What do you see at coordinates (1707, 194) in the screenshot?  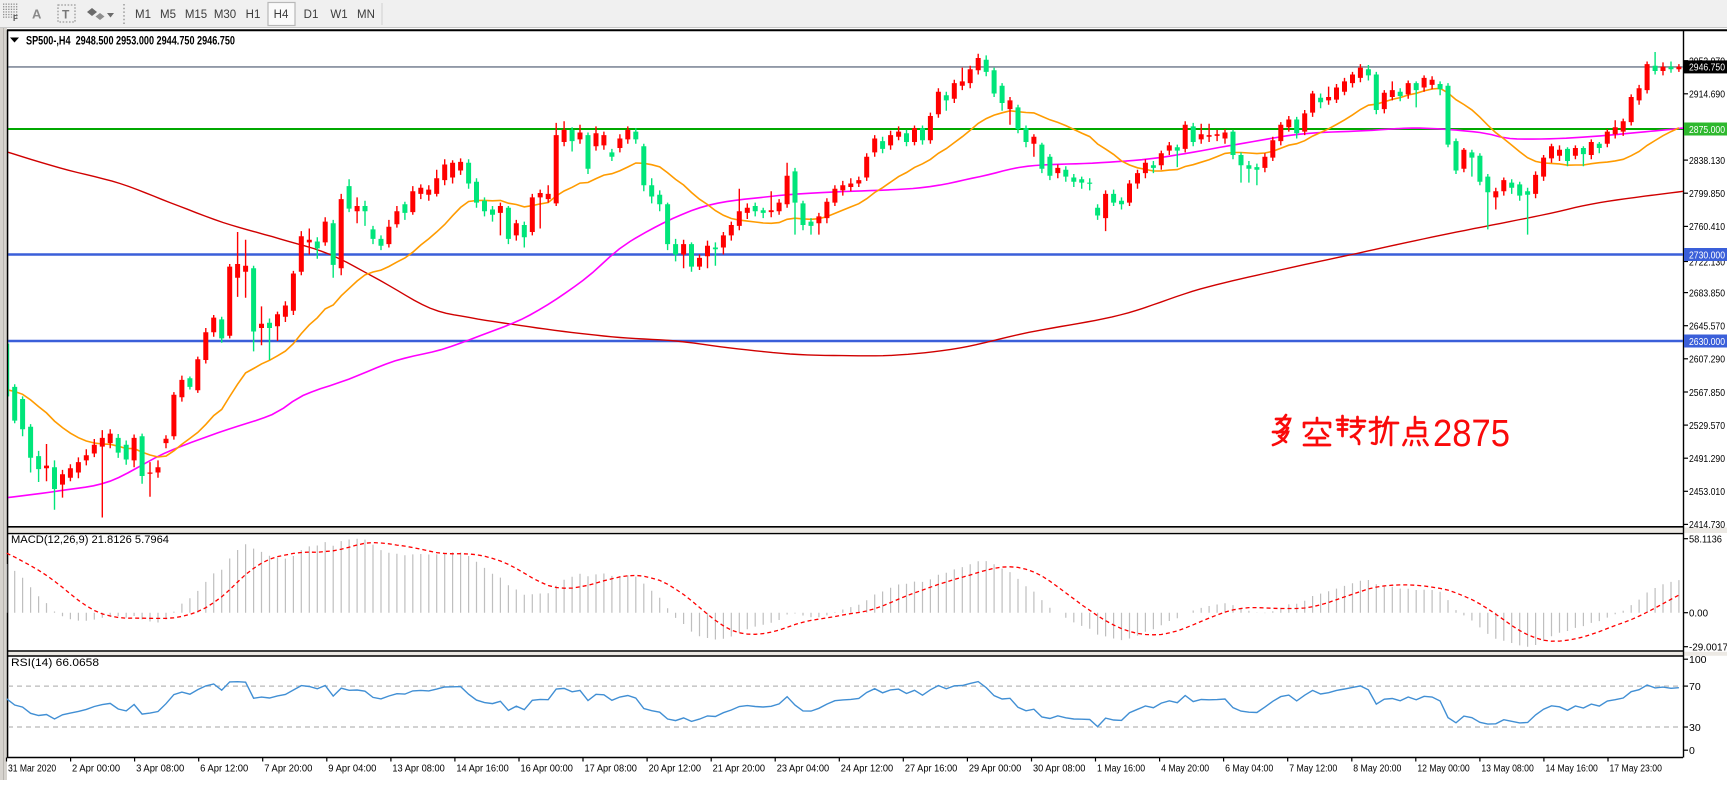 I see `svg-text: 2799.850` at bounding box center [1707, 194].